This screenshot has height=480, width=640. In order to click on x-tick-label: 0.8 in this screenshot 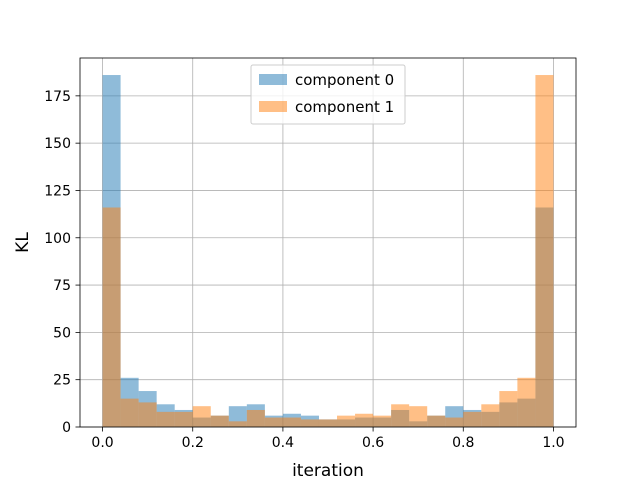, I will do `click(463, 443)`.